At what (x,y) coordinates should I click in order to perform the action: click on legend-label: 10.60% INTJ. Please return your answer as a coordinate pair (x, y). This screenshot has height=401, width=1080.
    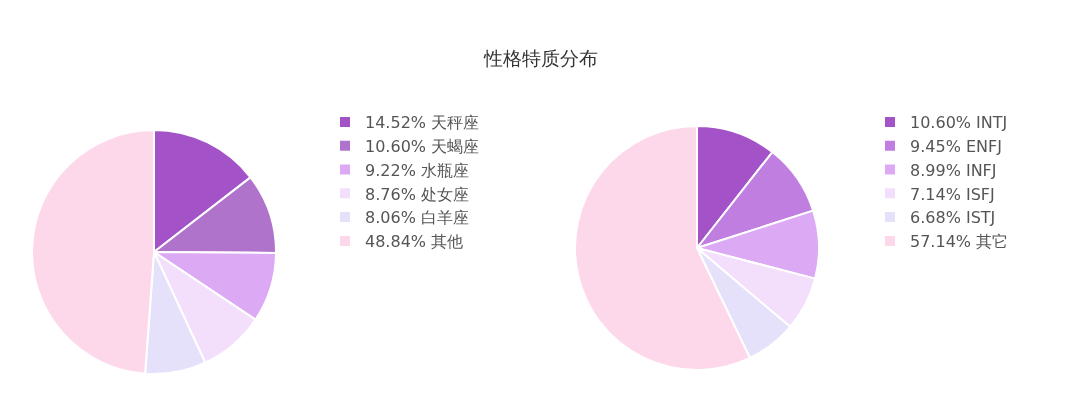
    Looking at the image, I should click on (959, 123).